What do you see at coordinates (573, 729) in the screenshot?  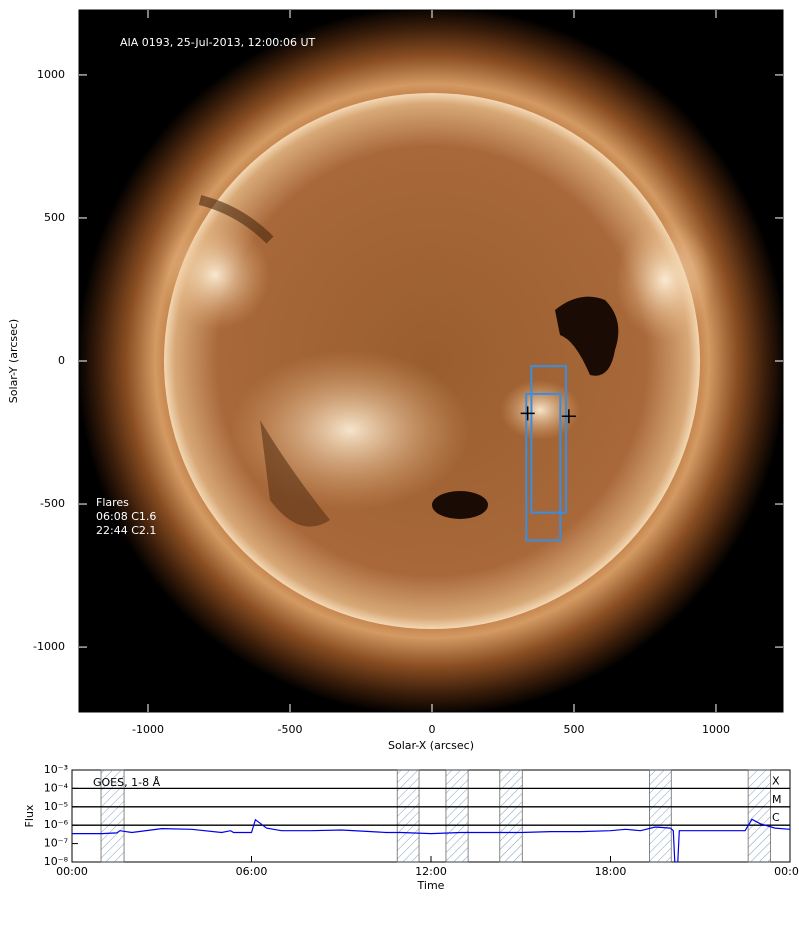 I see `x-tick-label: 500` at bounding box center [573, 729].